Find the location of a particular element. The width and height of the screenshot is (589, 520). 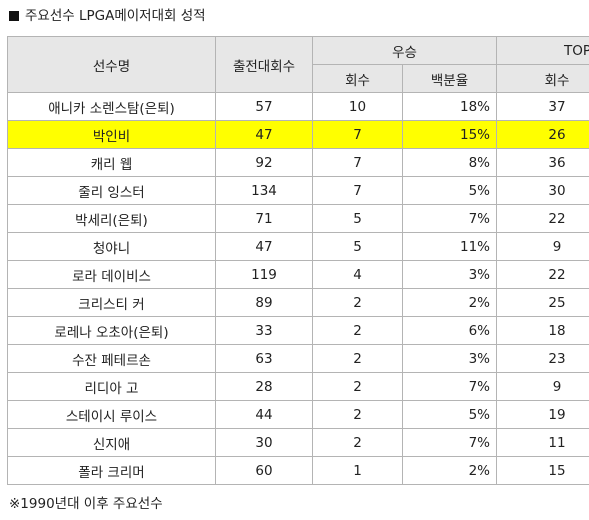

cell-wins-pct: 11% is located at coordinates (449, 246).